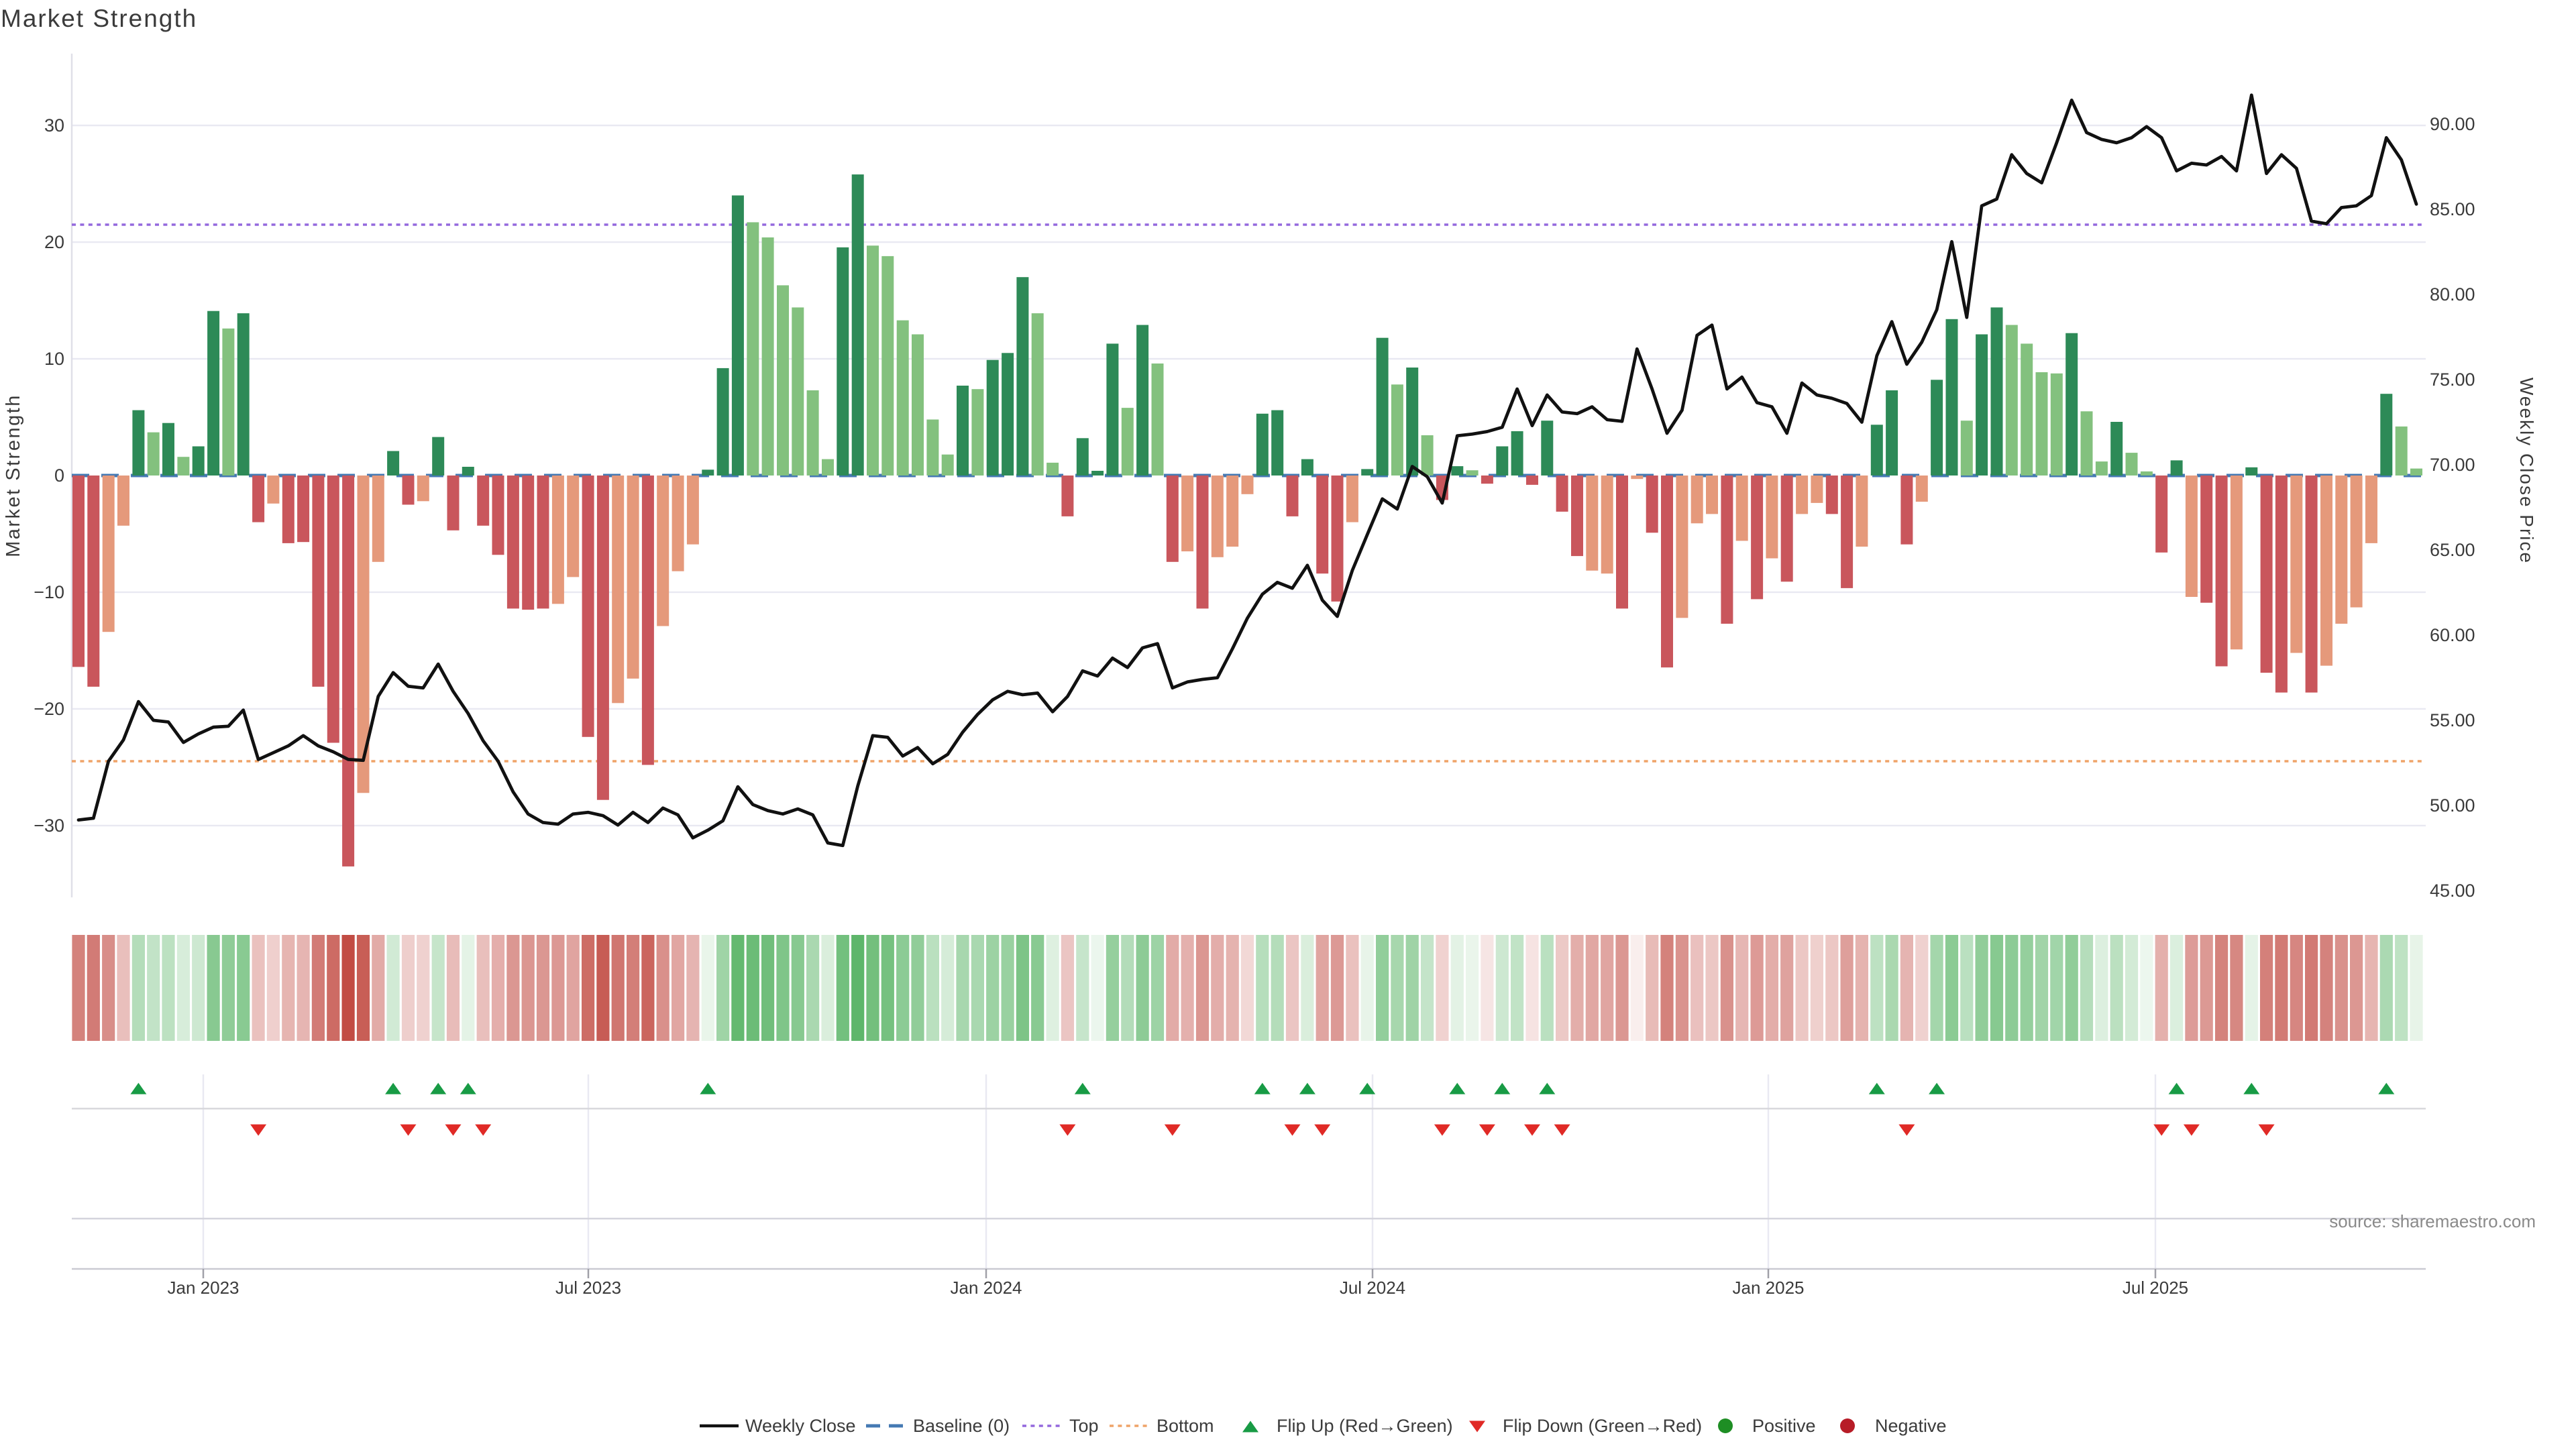  What do you see at coordinates (49, 826) in the screenshot?
I see `svg-text: −30` at bounding box center [49, 826].